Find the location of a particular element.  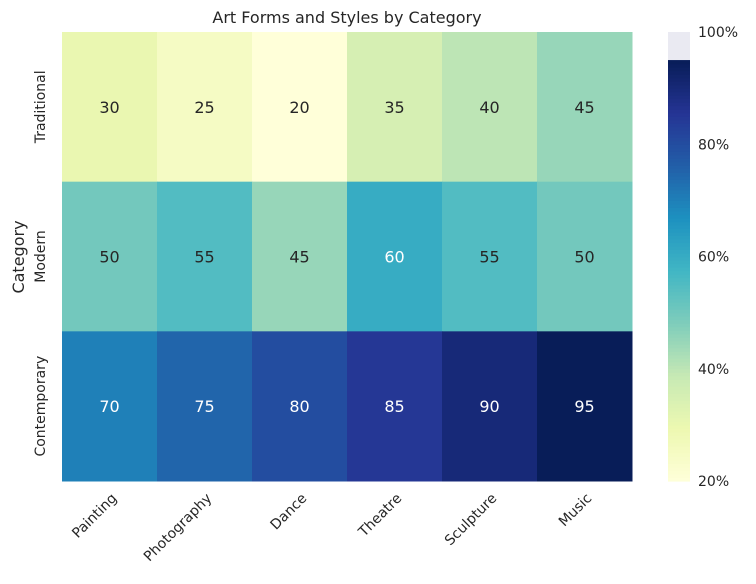

cell-value-label: 70 is located at coordinates (109, 406).